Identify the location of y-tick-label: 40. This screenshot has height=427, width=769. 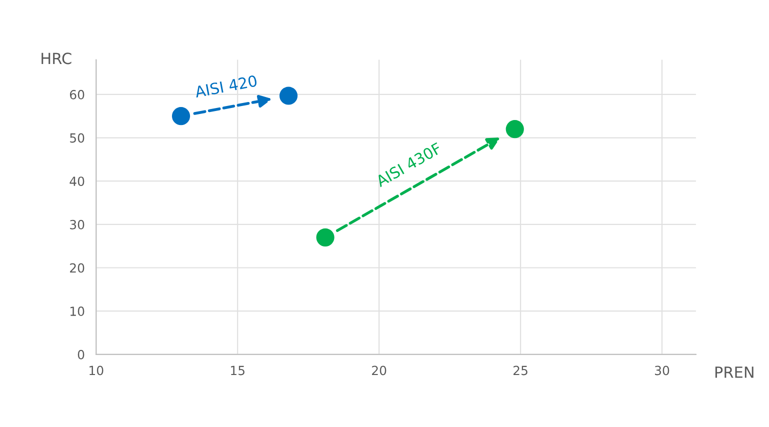
(77, 181).